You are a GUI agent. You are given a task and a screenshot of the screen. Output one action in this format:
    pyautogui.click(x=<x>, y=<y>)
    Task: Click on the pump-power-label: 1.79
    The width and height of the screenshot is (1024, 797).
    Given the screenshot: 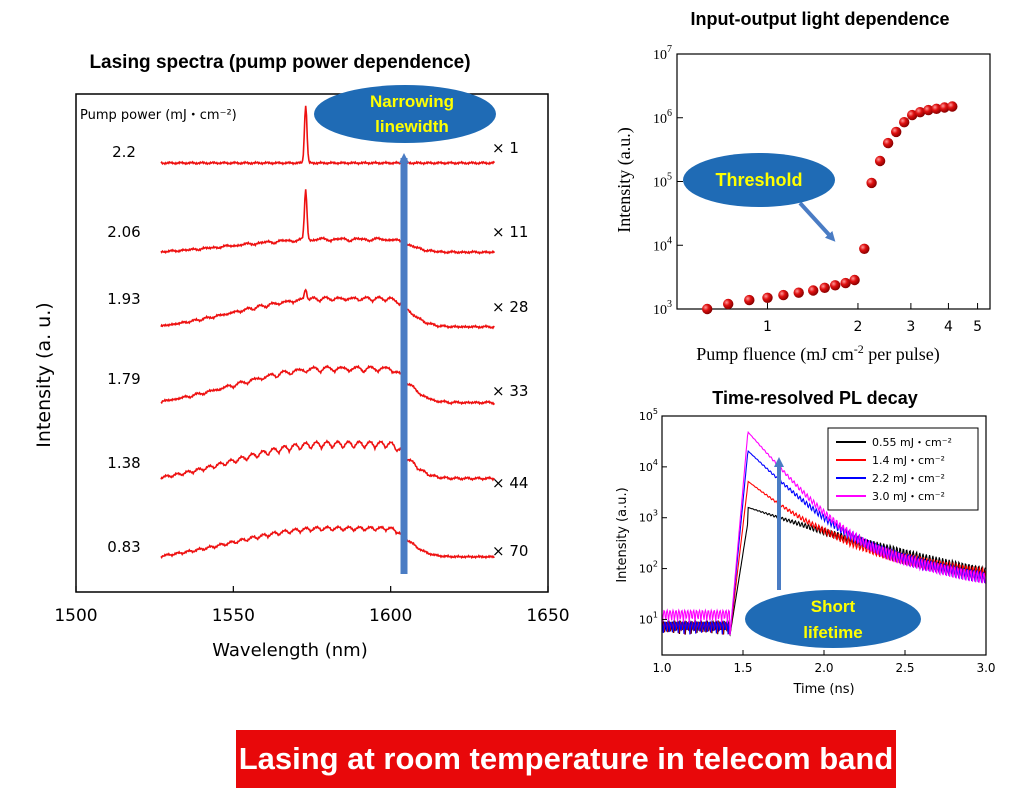 What is the action you would take?
    pyautogui.click(x=123, y=379)
    